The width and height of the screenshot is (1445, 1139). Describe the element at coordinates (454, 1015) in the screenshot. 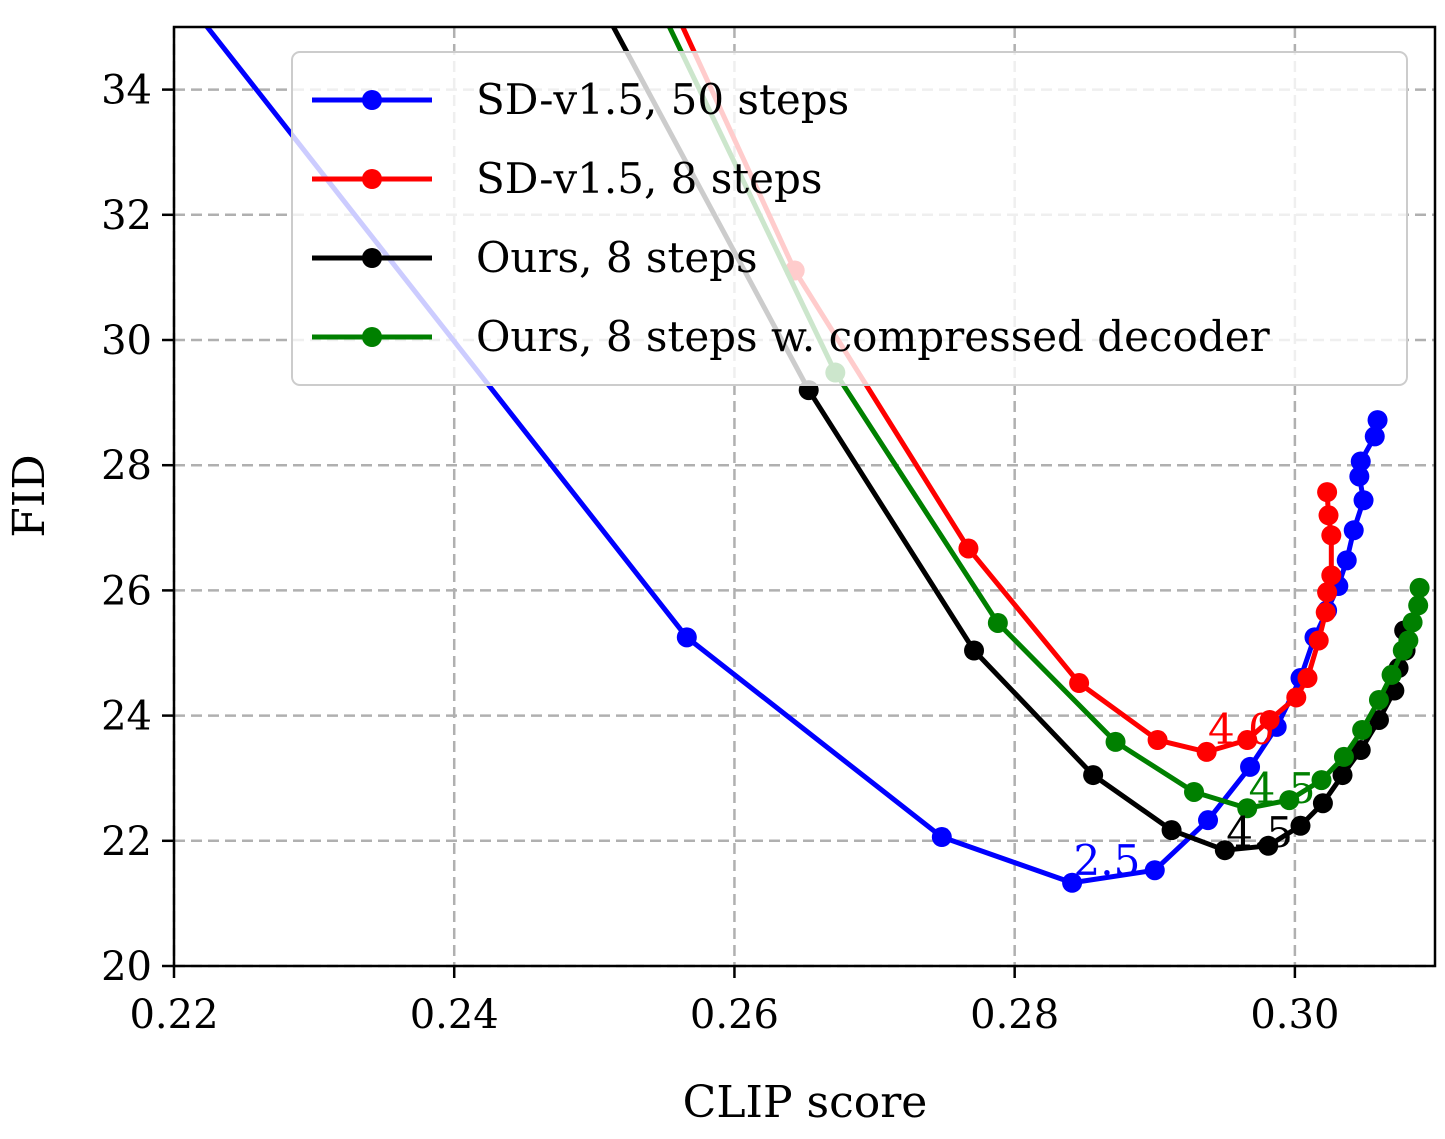

I see `x-tick-label: 0.24` at that location.